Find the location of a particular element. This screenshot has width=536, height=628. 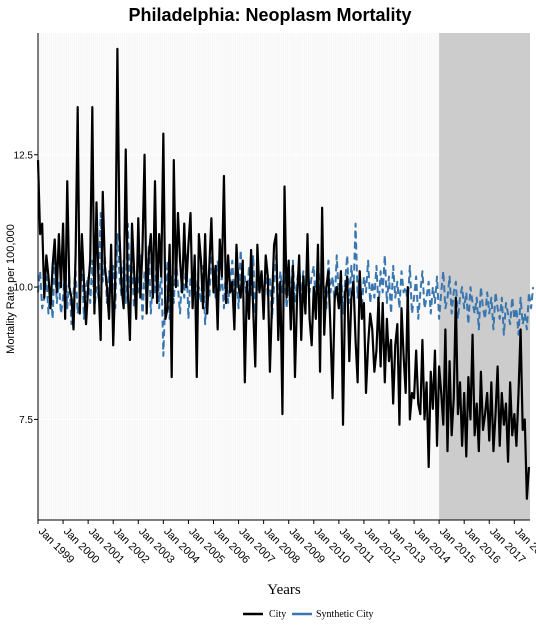

legend-label-synthetic-city: Synthetic City is located at coordinates (345, 614).